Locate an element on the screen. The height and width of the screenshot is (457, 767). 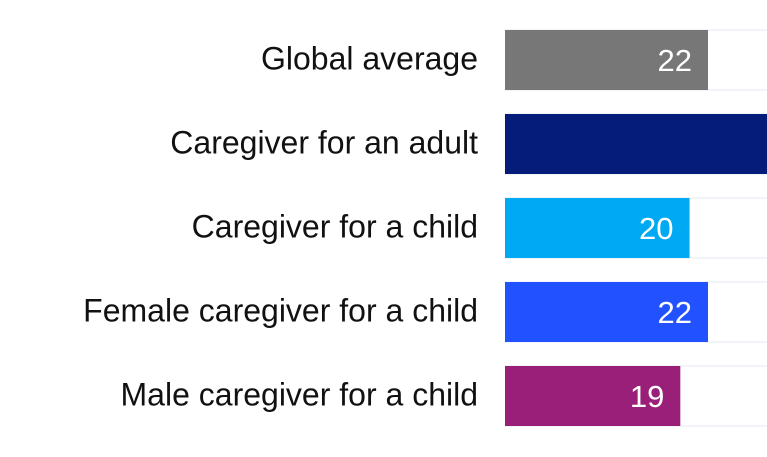
category-label: Female caregiver for a child is located at coordinates (280, 310).